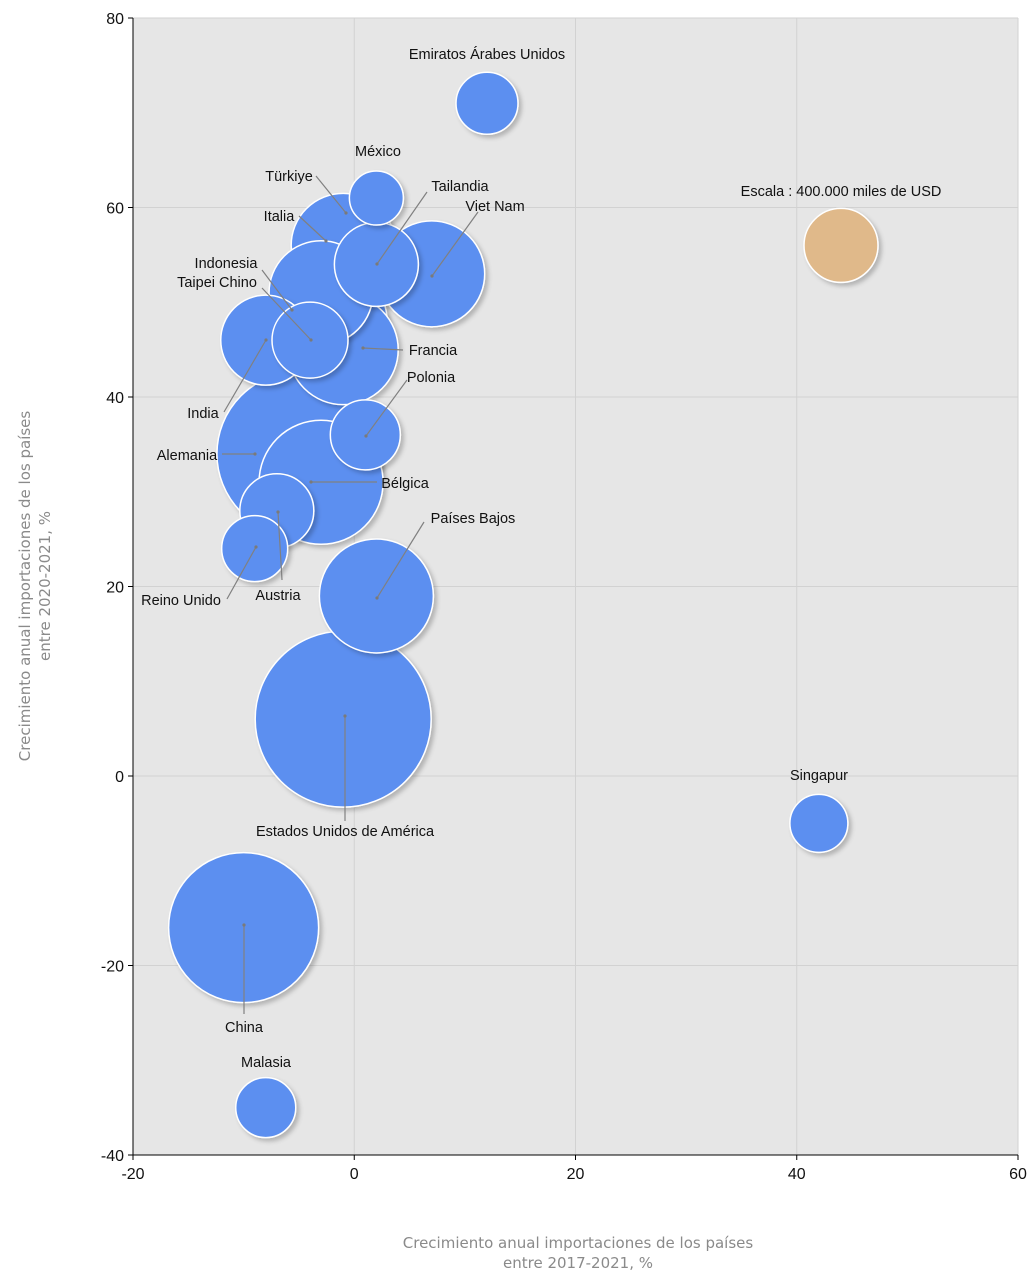  I want to click on x-axis-title-line-2: entre 2017-2021, %, so click(578, 1263).